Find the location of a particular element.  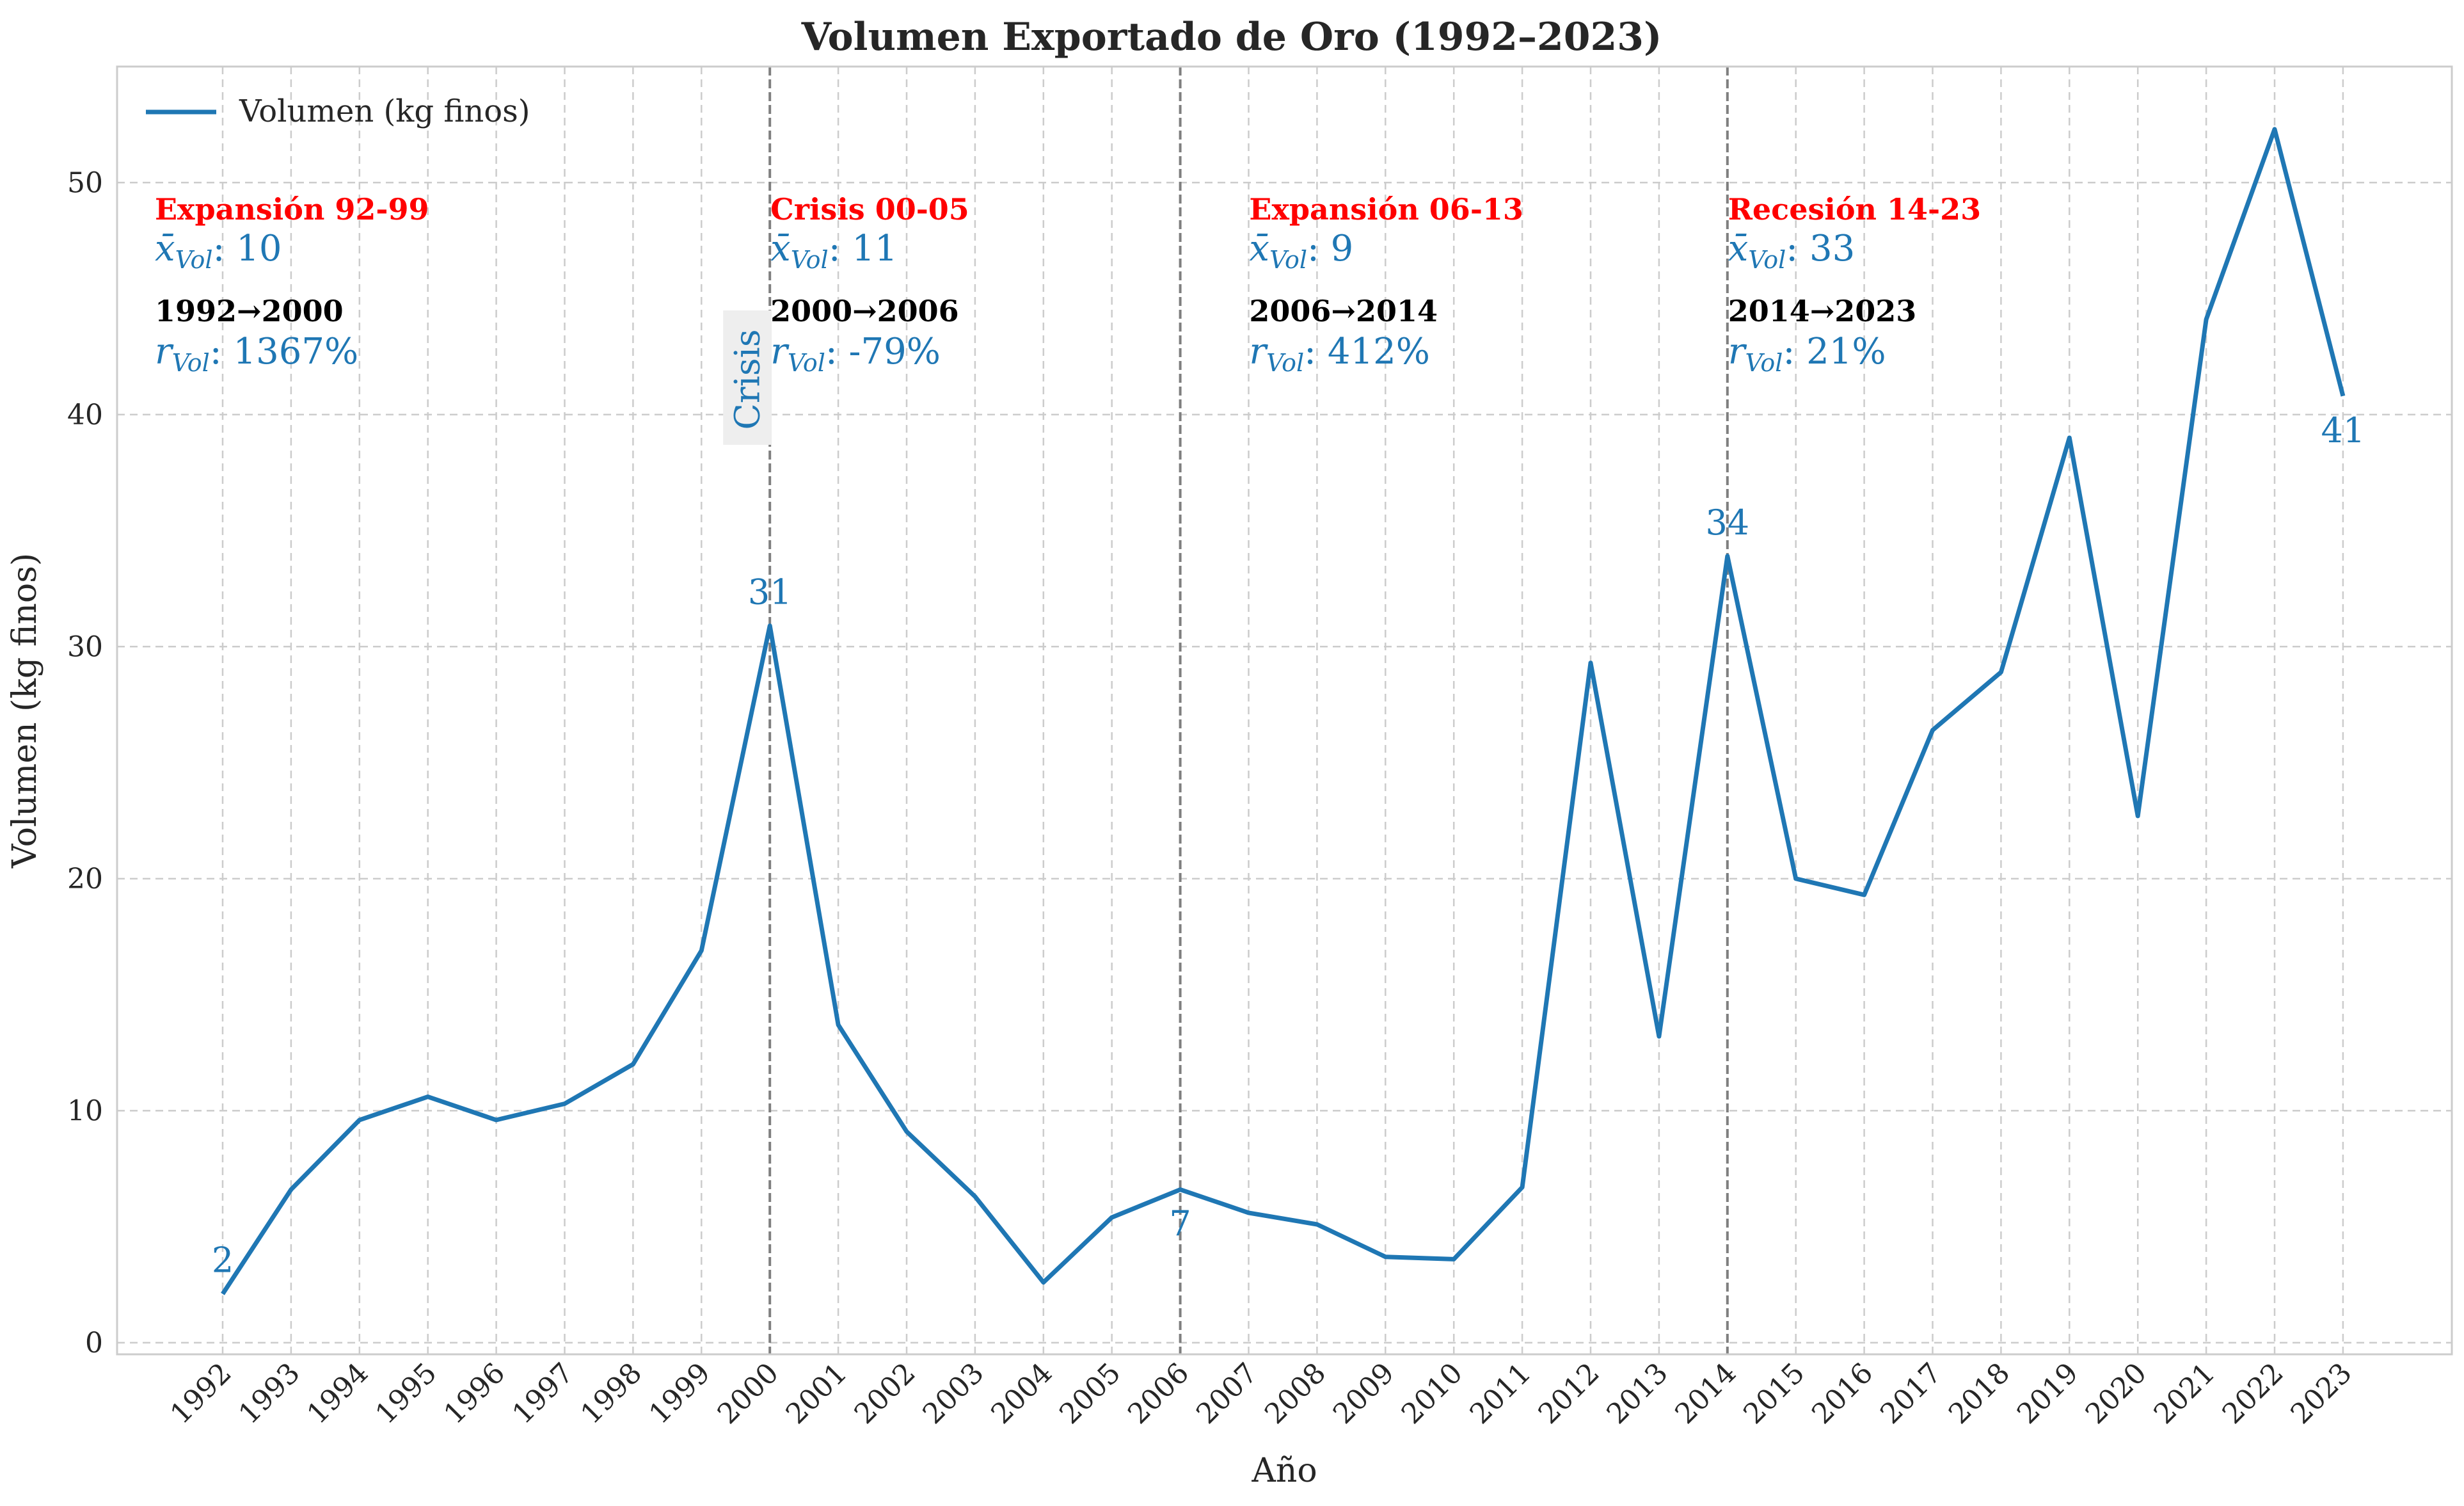

period-rate: rVol: 1367% is located at coordinates (256, 354).